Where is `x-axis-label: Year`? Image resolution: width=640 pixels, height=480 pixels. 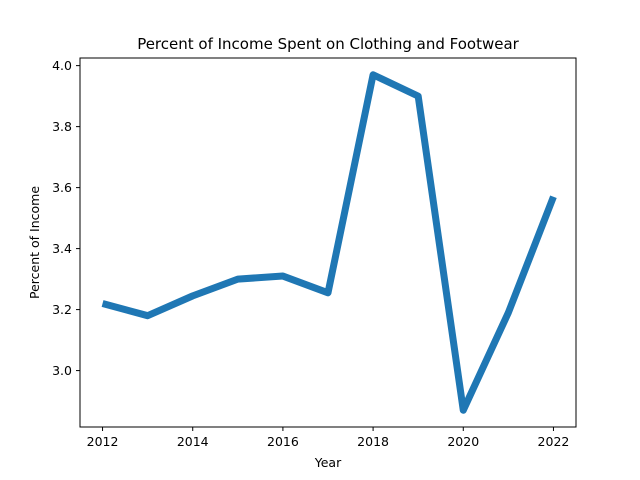 x-axis-label: Year is located at coordinates (328, 462).